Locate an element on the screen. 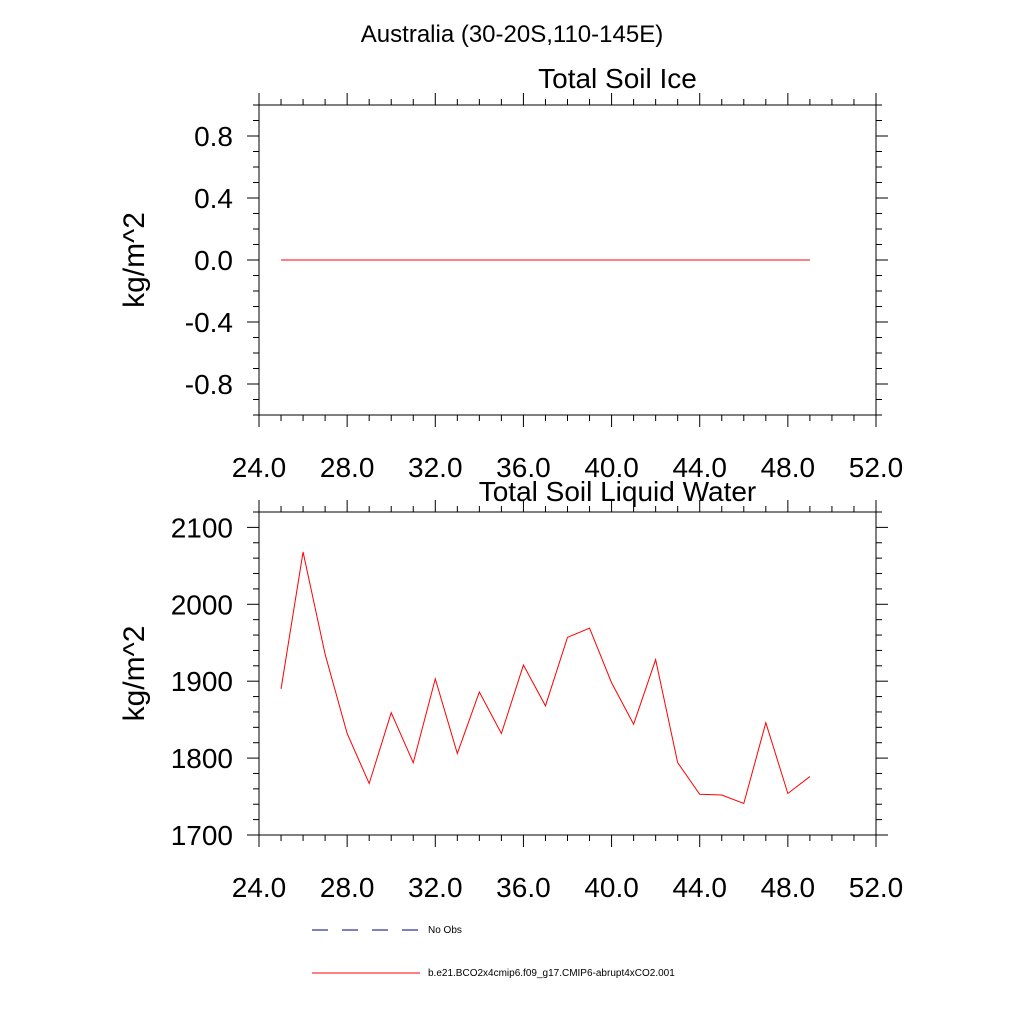 The height and width of the screenshot is (1024, 1024). y-tick-label: 0.4 is located at coordinates (213, 198).